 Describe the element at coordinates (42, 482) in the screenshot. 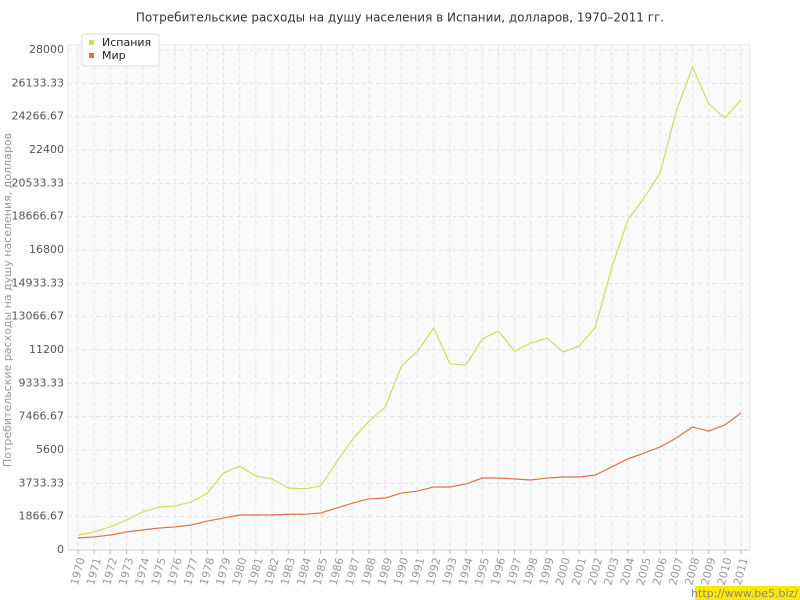

I see `y-tick-label: 3733.33` at that location.